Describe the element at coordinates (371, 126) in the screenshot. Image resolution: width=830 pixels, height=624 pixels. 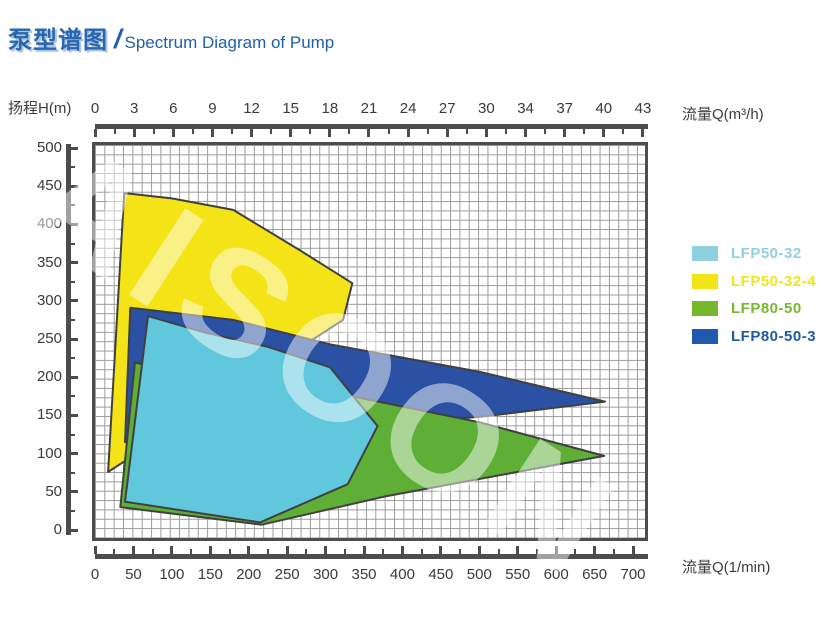
I see `top-axis-bar` at that location.